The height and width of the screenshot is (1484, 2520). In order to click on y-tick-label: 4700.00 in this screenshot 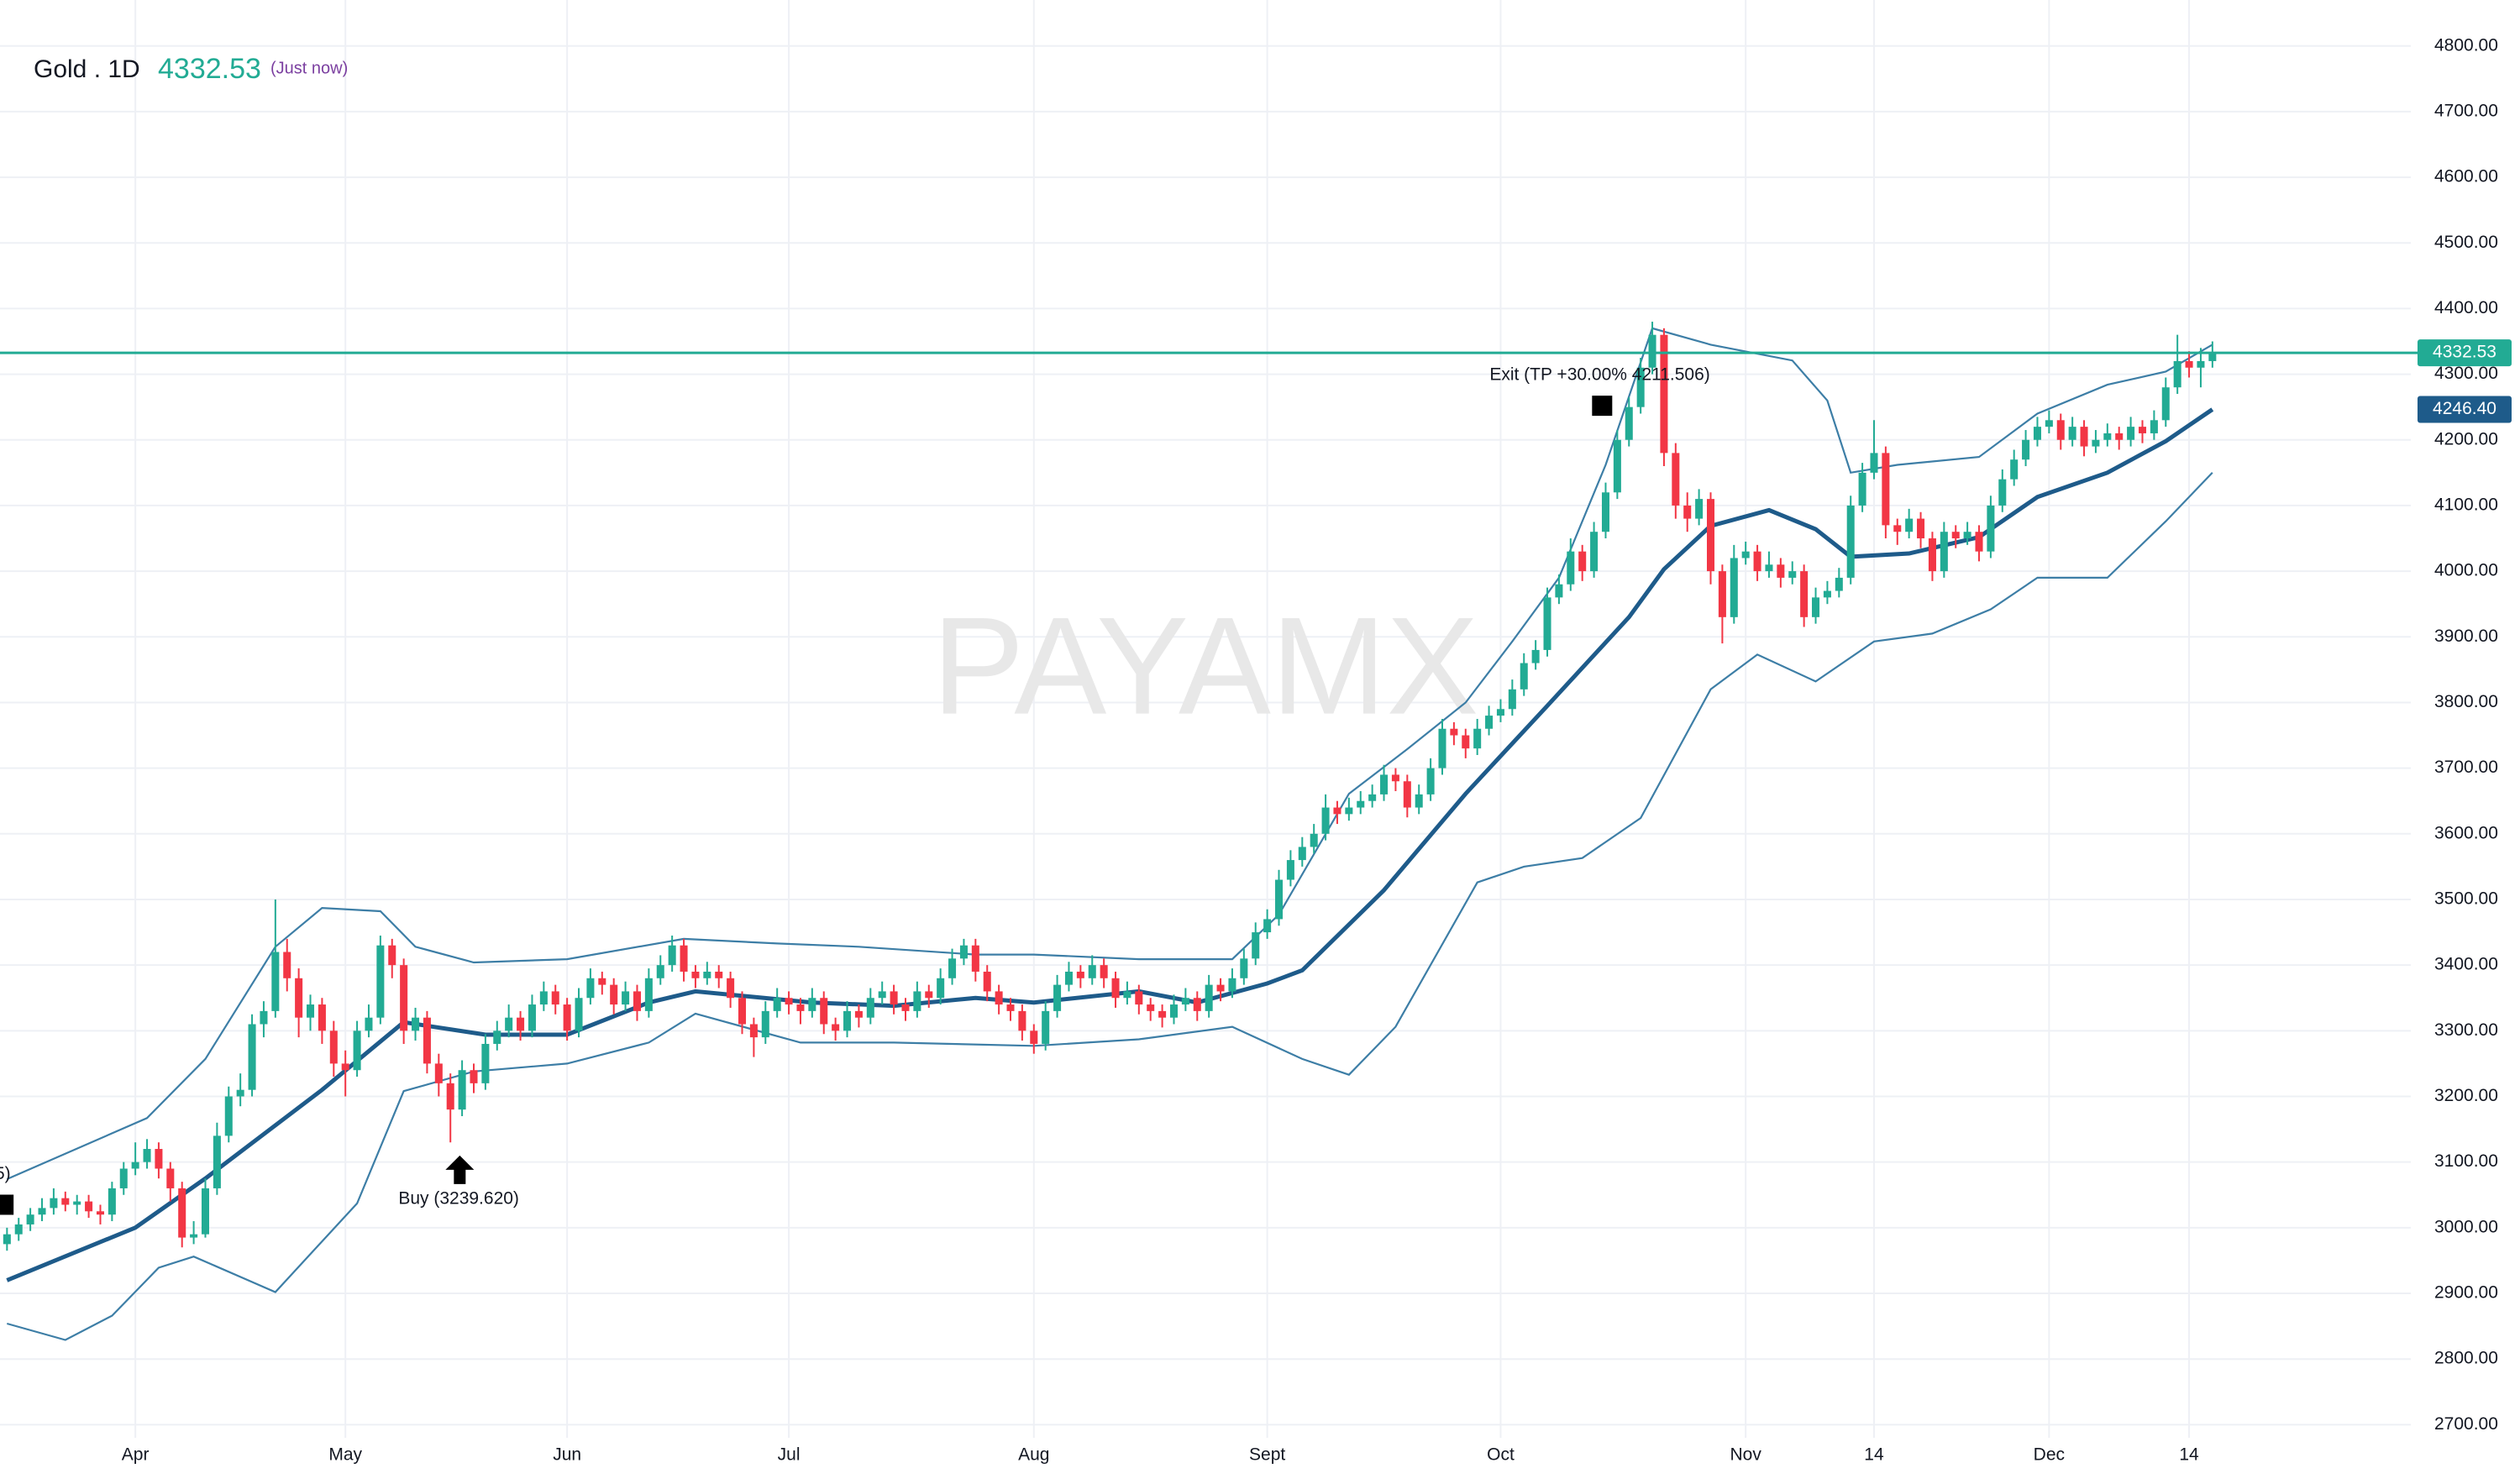, I will do `click(2466, 111)`.